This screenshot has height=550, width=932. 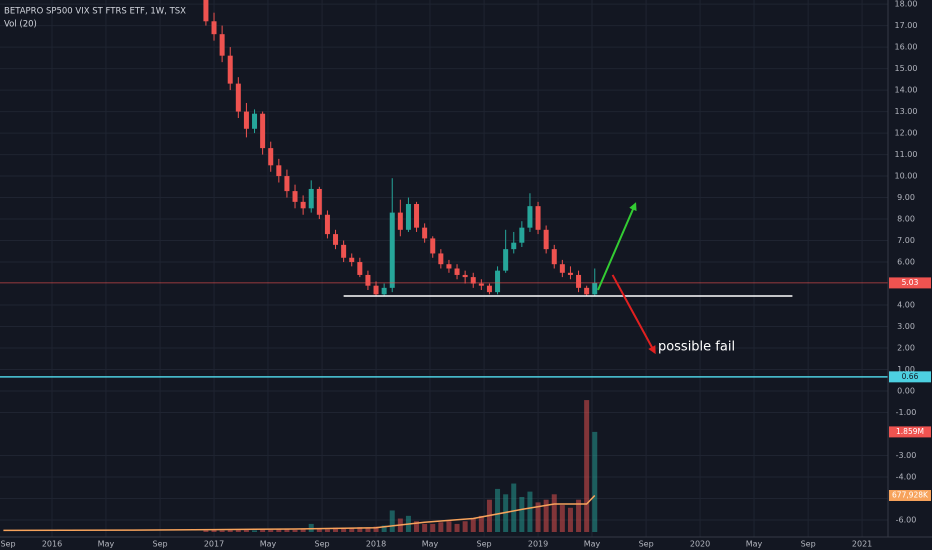 What do you see at coordinates (20, 25) in the screenshot?
I see `indicator-label: Vol (20)` at bounding box center [20, 25].